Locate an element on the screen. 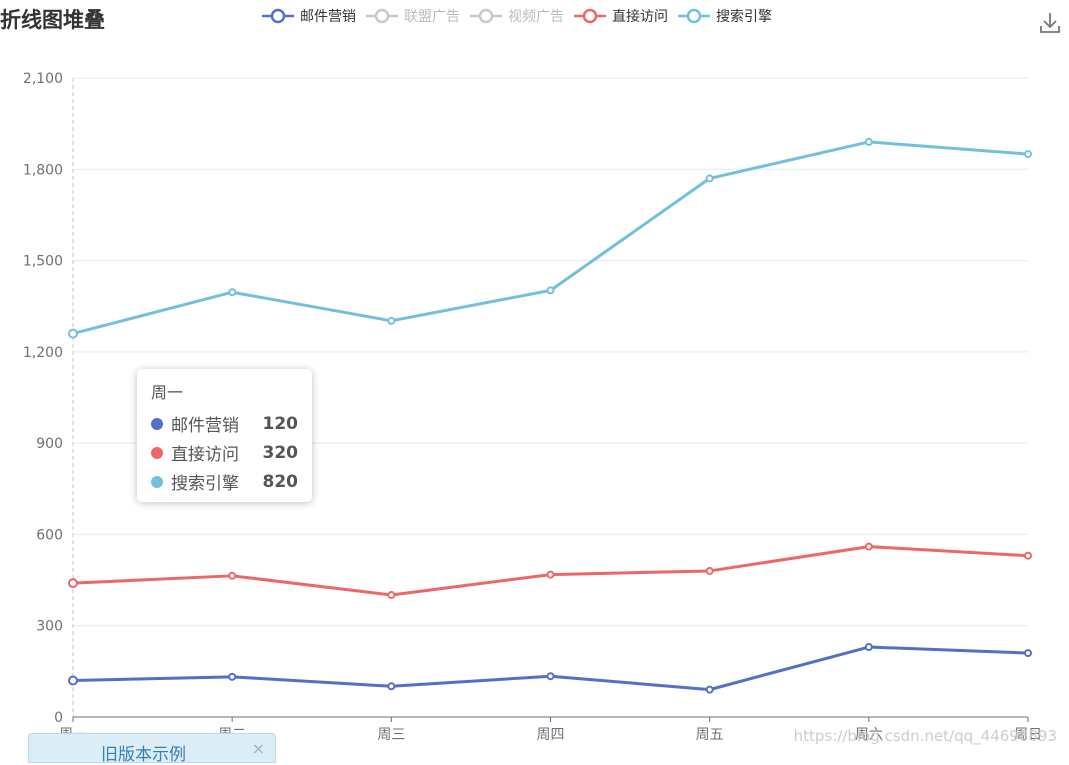  y-tick-label: 900 is located at coordinates (49, 444).